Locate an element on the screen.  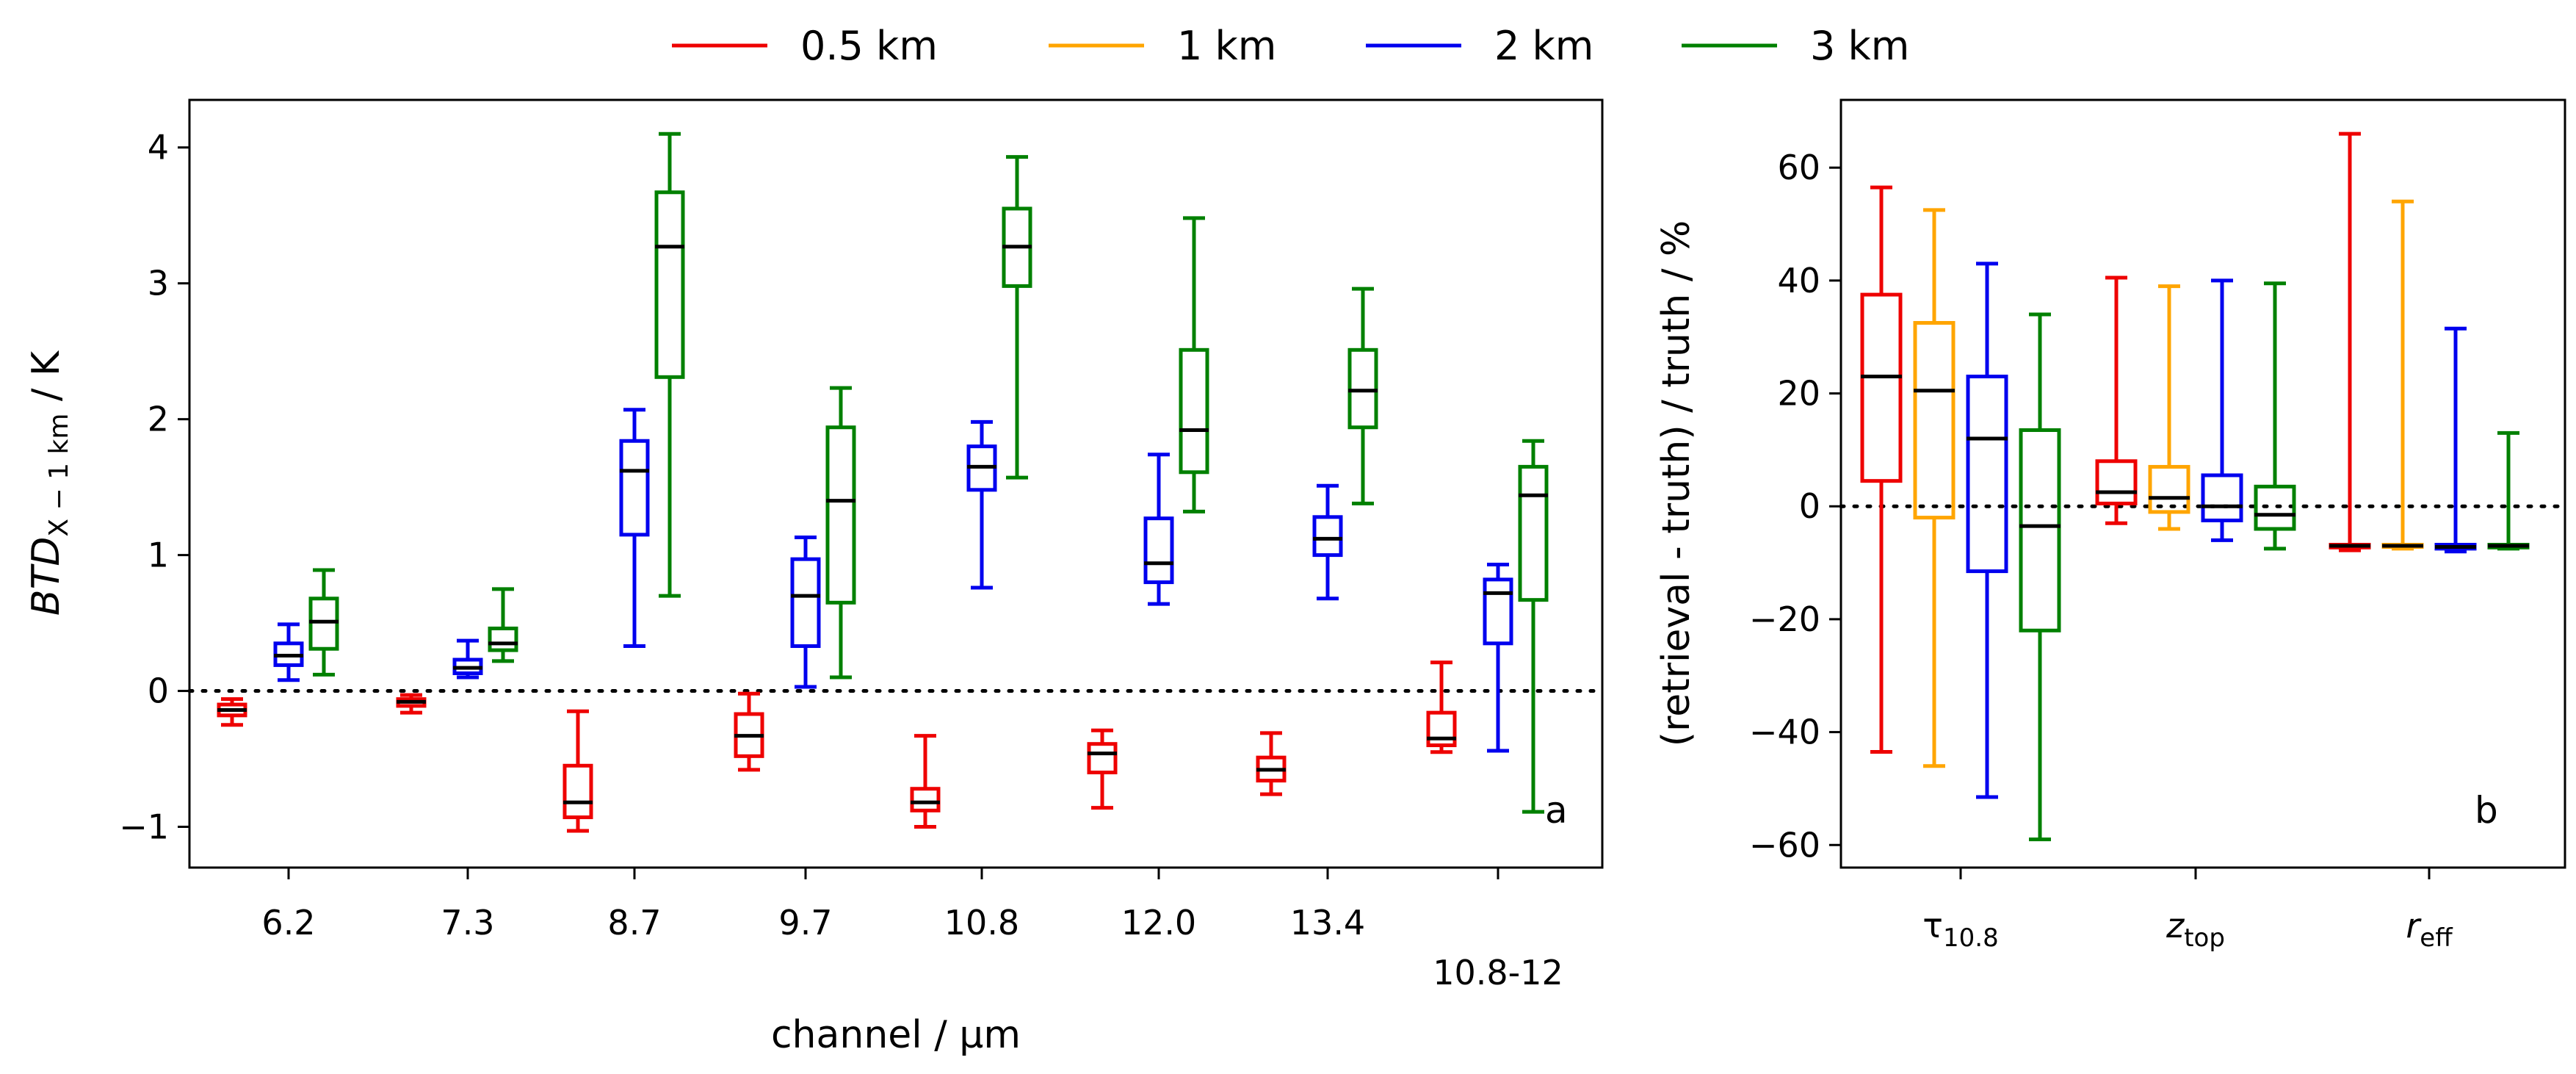
panel-b-ytick-label: −60 is located at coordinates (1784, 845).